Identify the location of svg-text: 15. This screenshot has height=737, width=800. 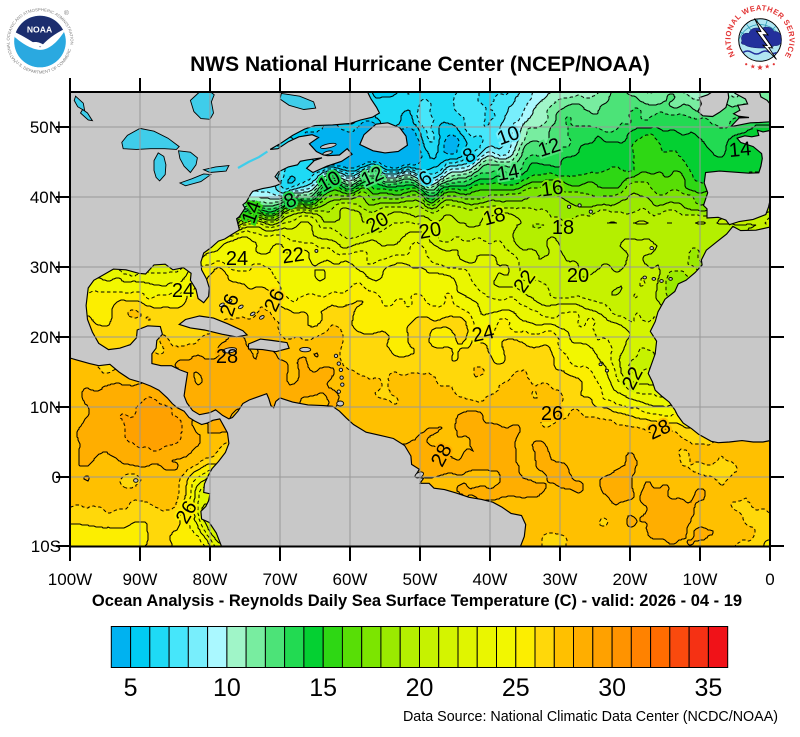
(323, 688).